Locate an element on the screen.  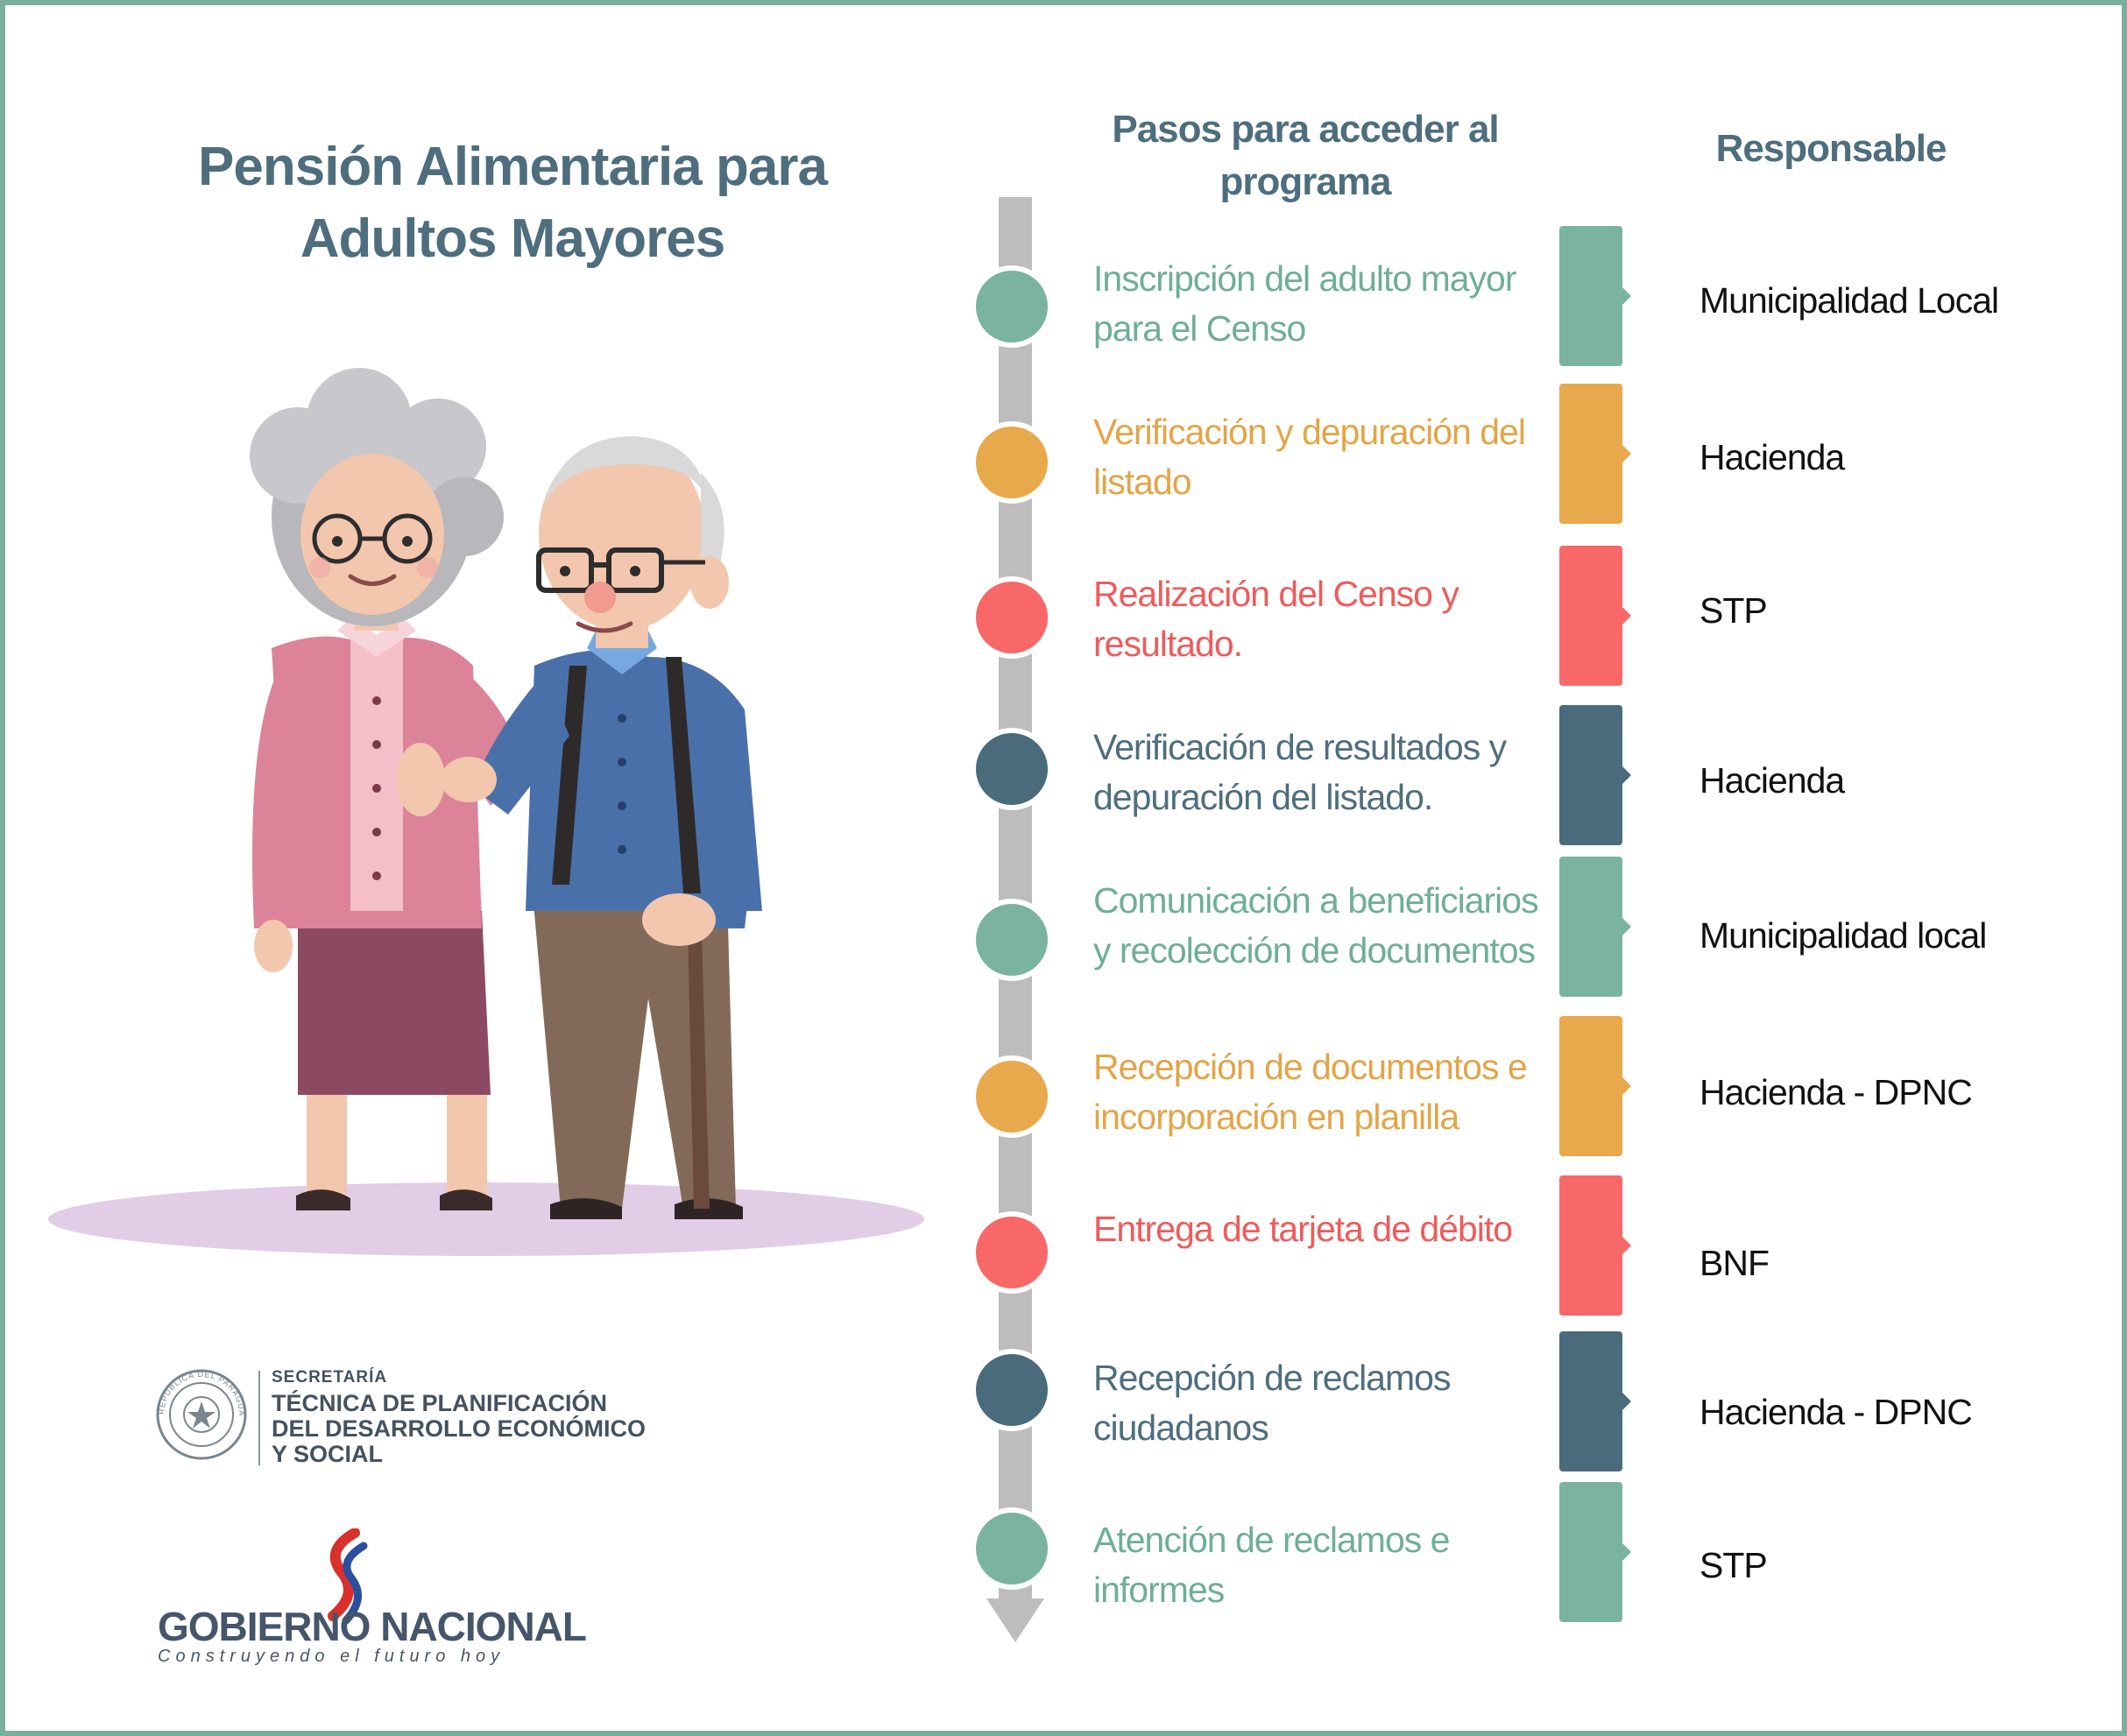
secretaria-line-3: Y SOCIAL is located at coordinates (328, 1454).